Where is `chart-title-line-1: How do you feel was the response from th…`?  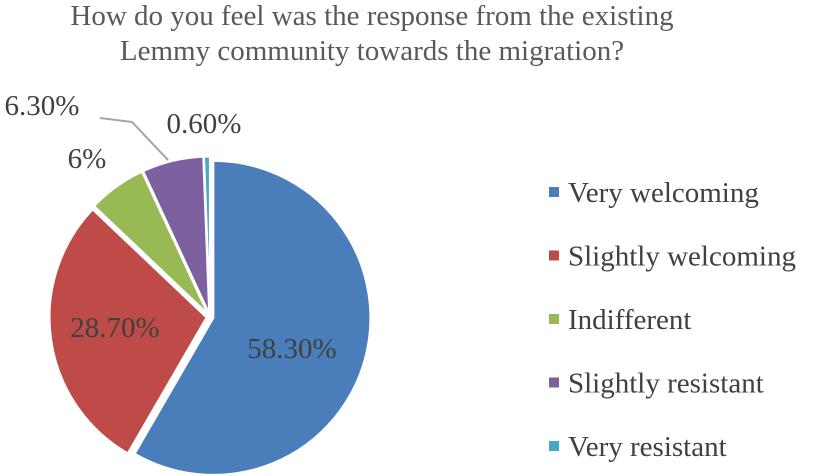
chart-title-line-1: How do you feel was the response from th… is located at coordinates (371, 16).